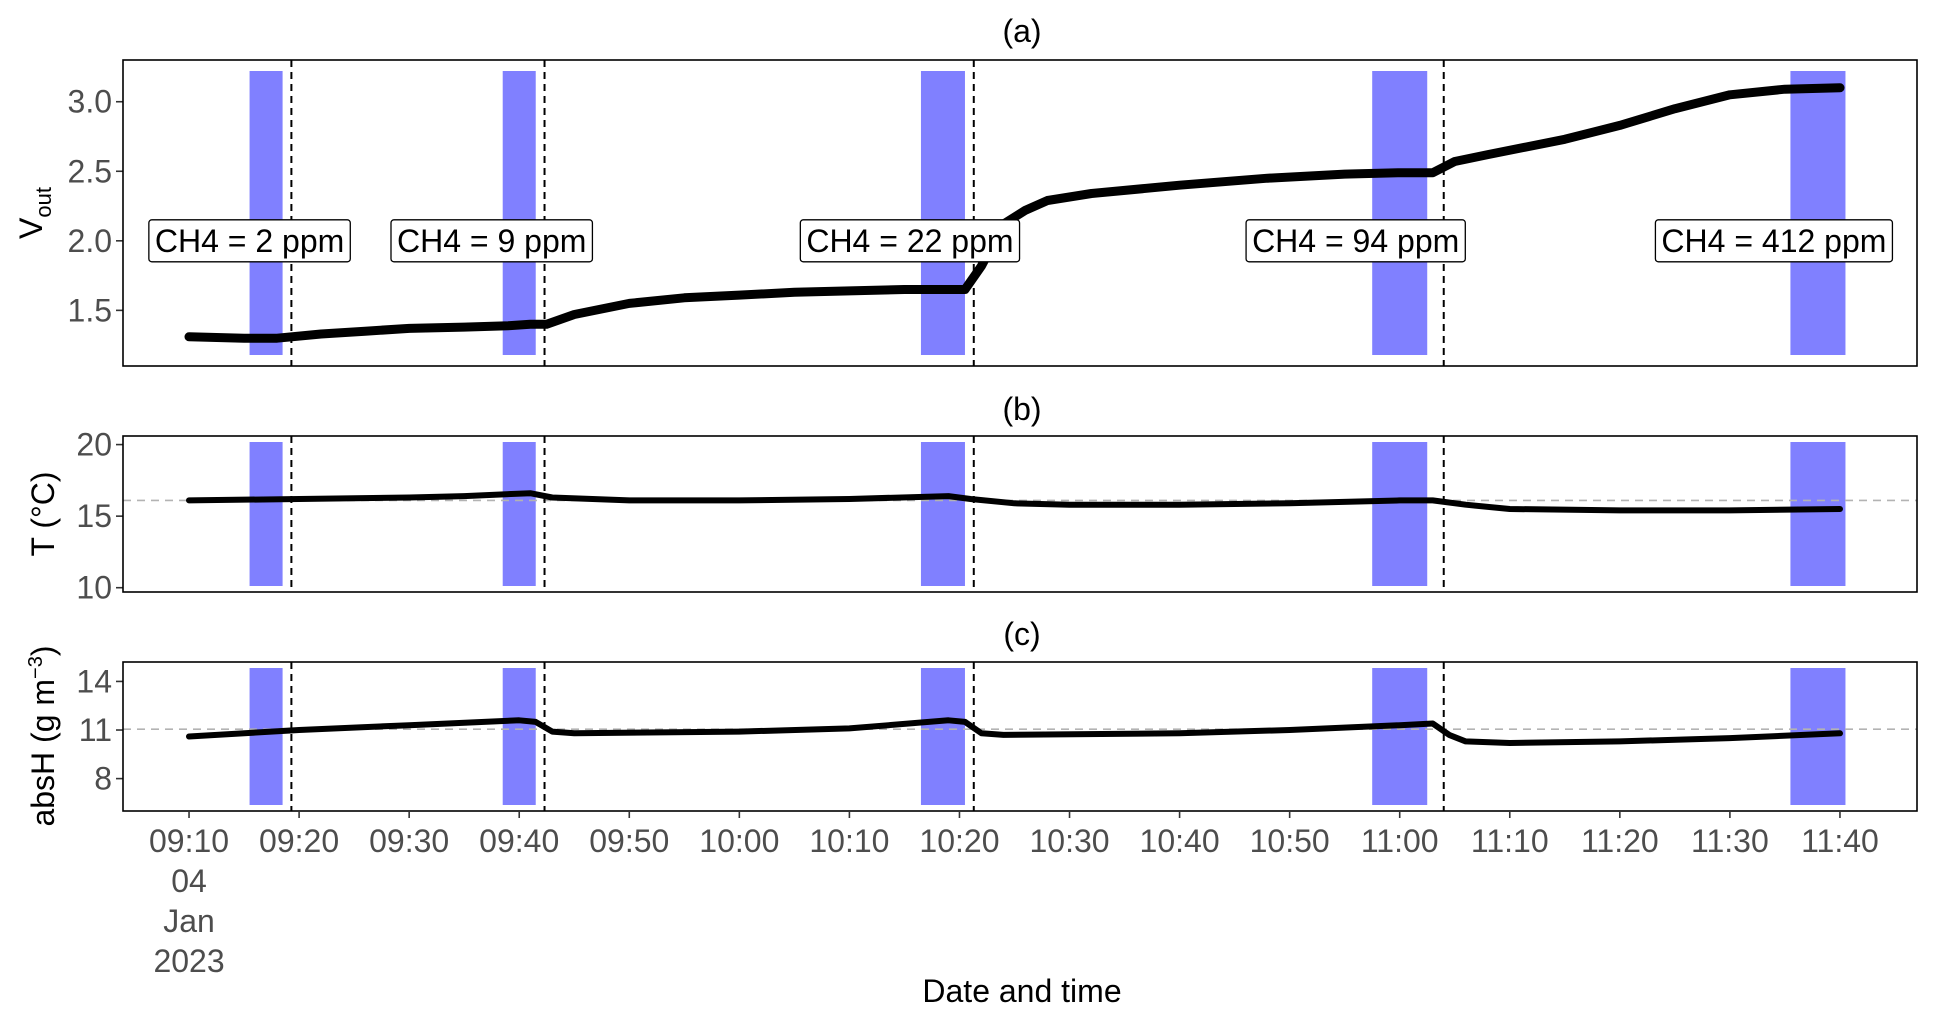 The width and height of the screenshot is (1933, 1021). Describe the element at coordinates (31, 228) in the screenshot. I see `ylabel-a-main: V` at that location.